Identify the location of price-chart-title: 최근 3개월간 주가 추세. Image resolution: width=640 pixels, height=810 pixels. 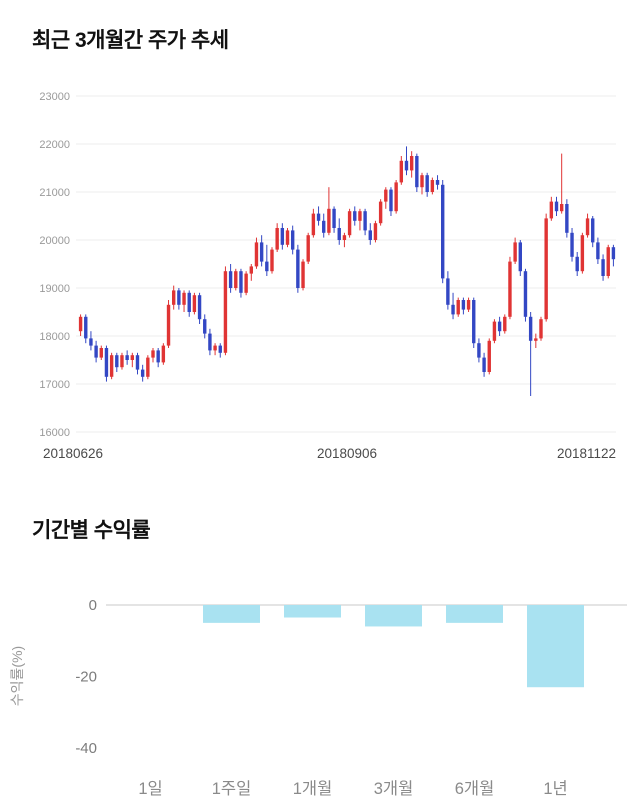
(130, 40).